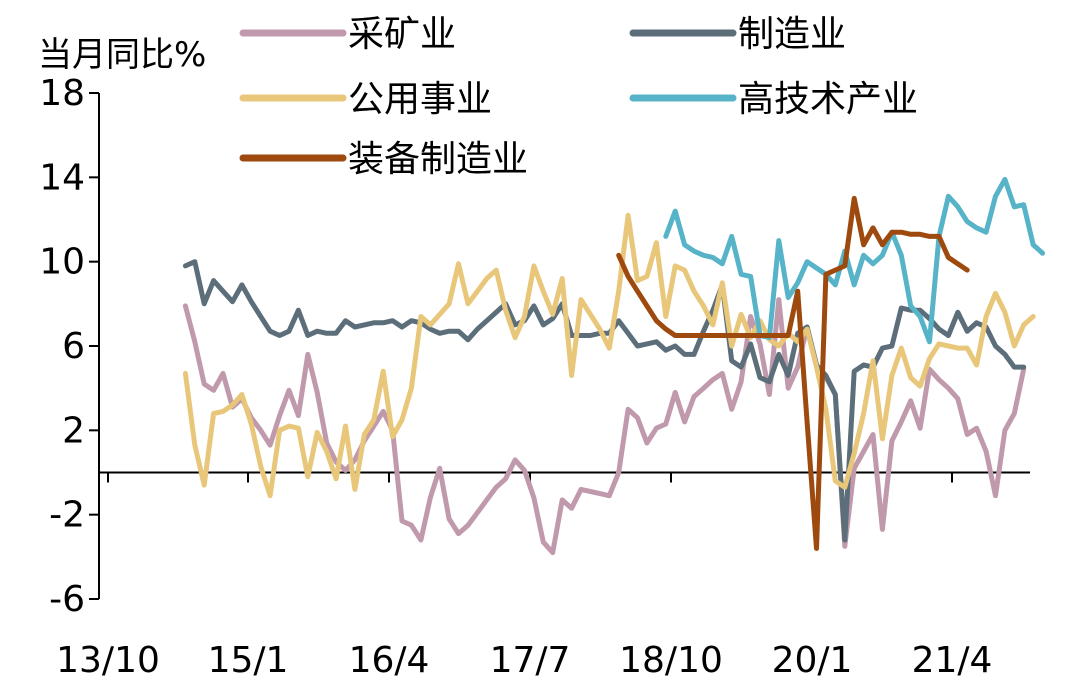 This screenshot has width=1080, height=687. Describe the element at coordinates (389, 660) in the screenshot. I see `x-tick-label: 16/4` at that location.